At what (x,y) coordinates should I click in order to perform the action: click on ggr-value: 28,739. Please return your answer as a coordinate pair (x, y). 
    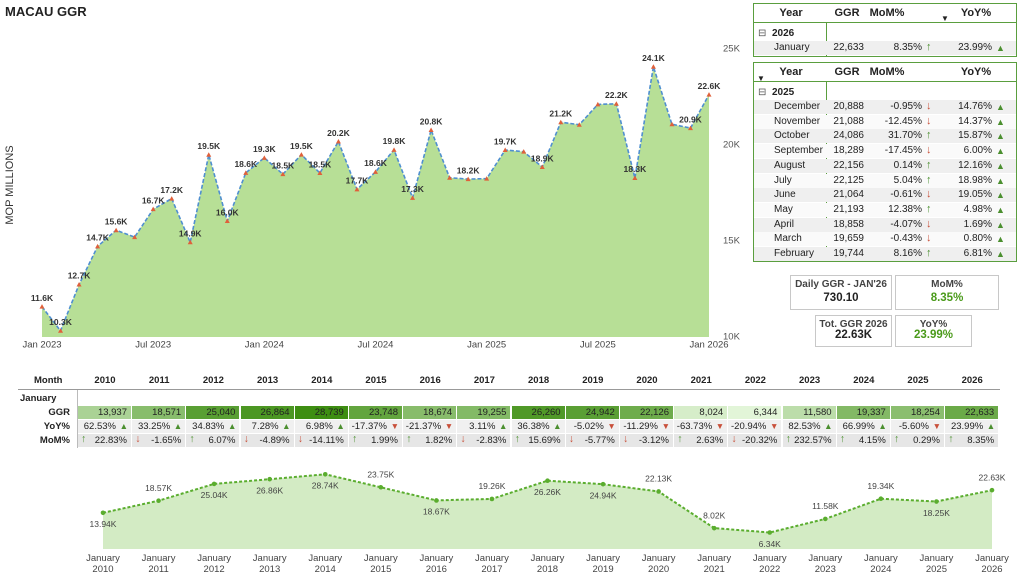
    Looking at the image, I should click on (329, 412).